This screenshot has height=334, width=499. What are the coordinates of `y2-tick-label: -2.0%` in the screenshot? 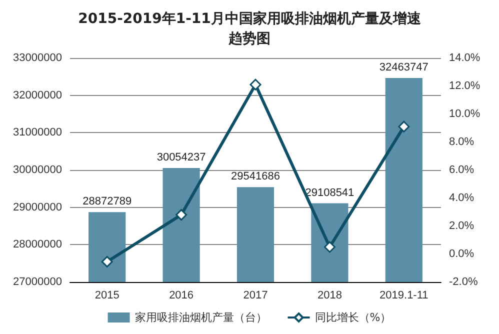 It's located at (463, 282).